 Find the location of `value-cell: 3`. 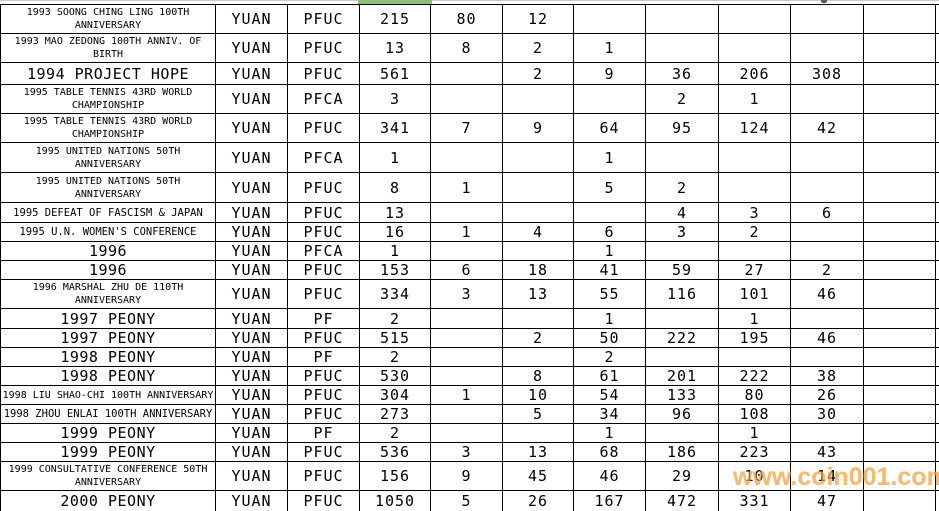

value-cell: 3 is located at coordinates (682, 232).